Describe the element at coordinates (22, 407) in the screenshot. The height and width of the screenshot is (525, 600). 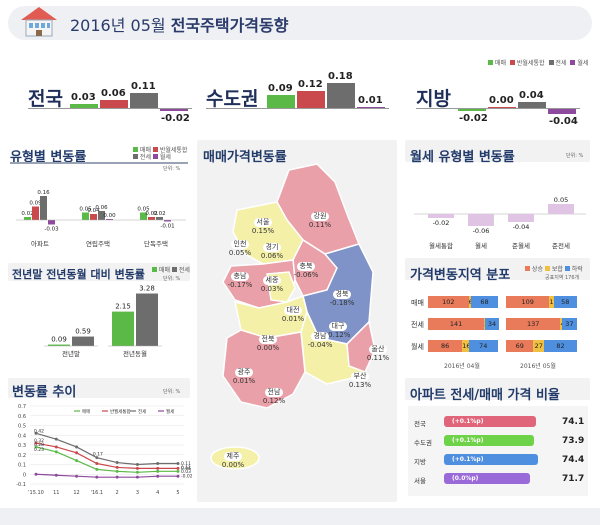
I see `y-tick-label: 0.7` at that location.